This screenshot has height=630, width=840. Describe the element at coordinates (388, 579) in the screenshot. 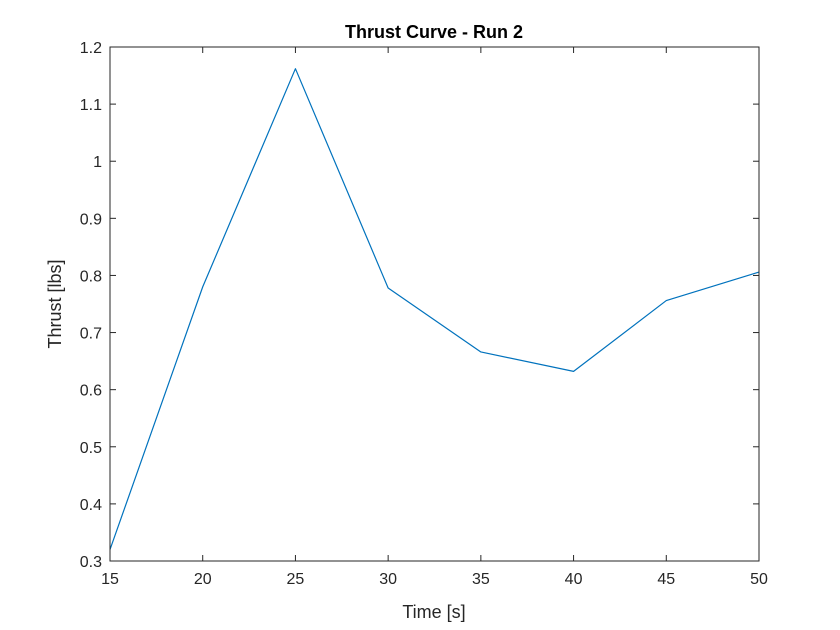

I see `x-tick-label: 30` at that location.